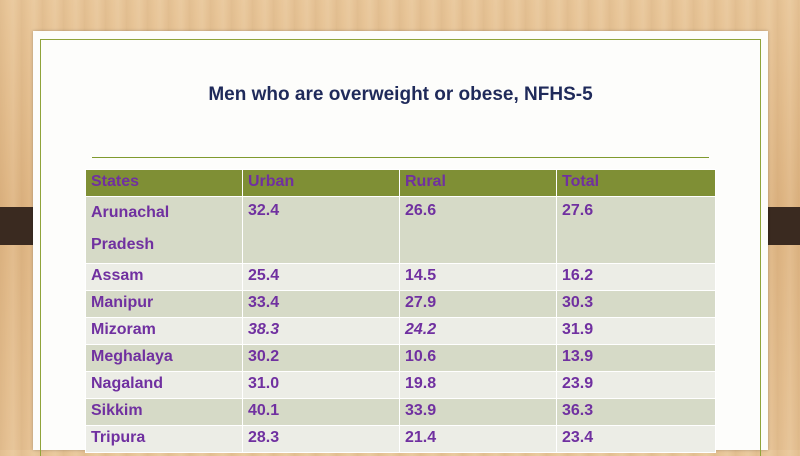 The image size is (800, 456). Describe the element at coordinates (164, 183) in the screenshot. I see `header-states: States` at that location.